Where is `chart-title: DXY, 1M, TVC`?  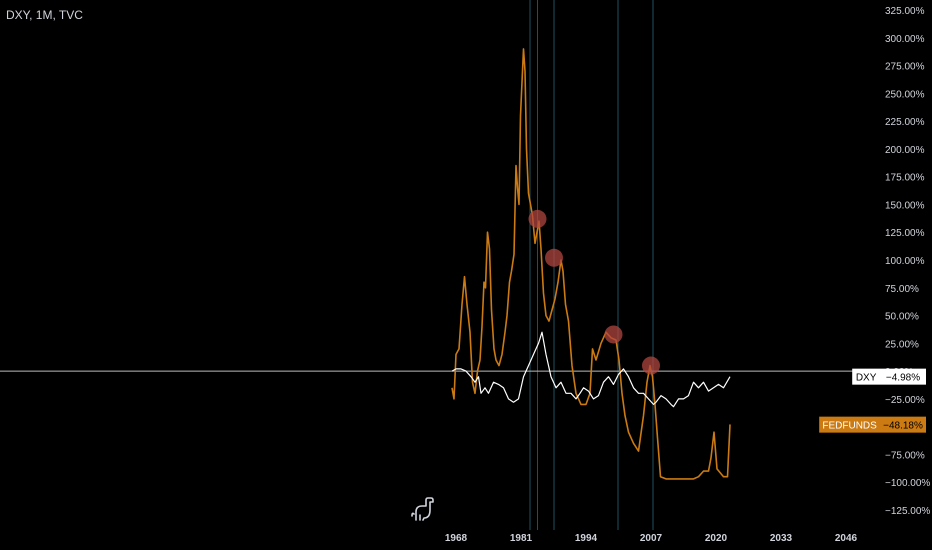
chart-title: DXY, 1M, TVC is located at coordinates (44, 15).